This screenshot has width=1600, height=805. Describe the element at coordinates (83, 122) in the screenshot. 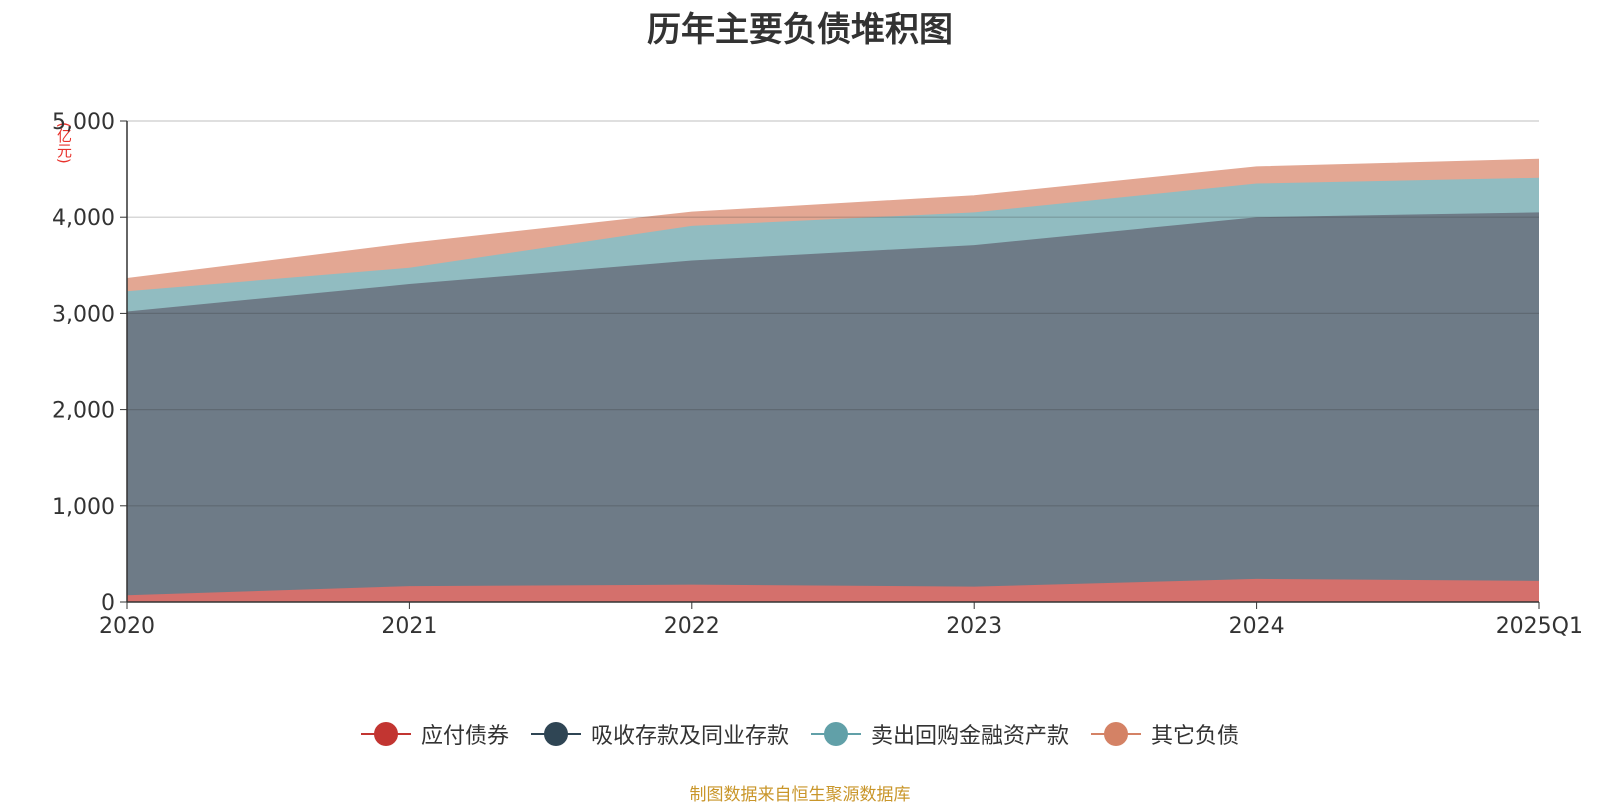

I see `y-tick-label: 5,000` at that location.